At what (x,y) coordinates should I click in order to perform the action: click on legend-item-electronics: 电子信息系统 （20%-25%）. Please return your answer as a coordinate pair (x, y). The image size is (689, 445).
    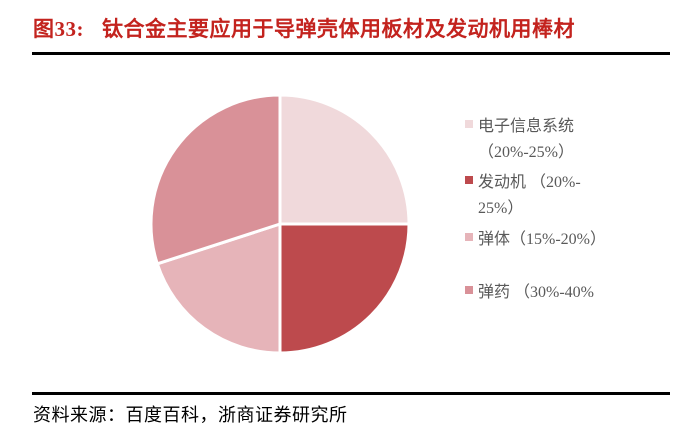
    Looking at the image, I should click on (570, 140).